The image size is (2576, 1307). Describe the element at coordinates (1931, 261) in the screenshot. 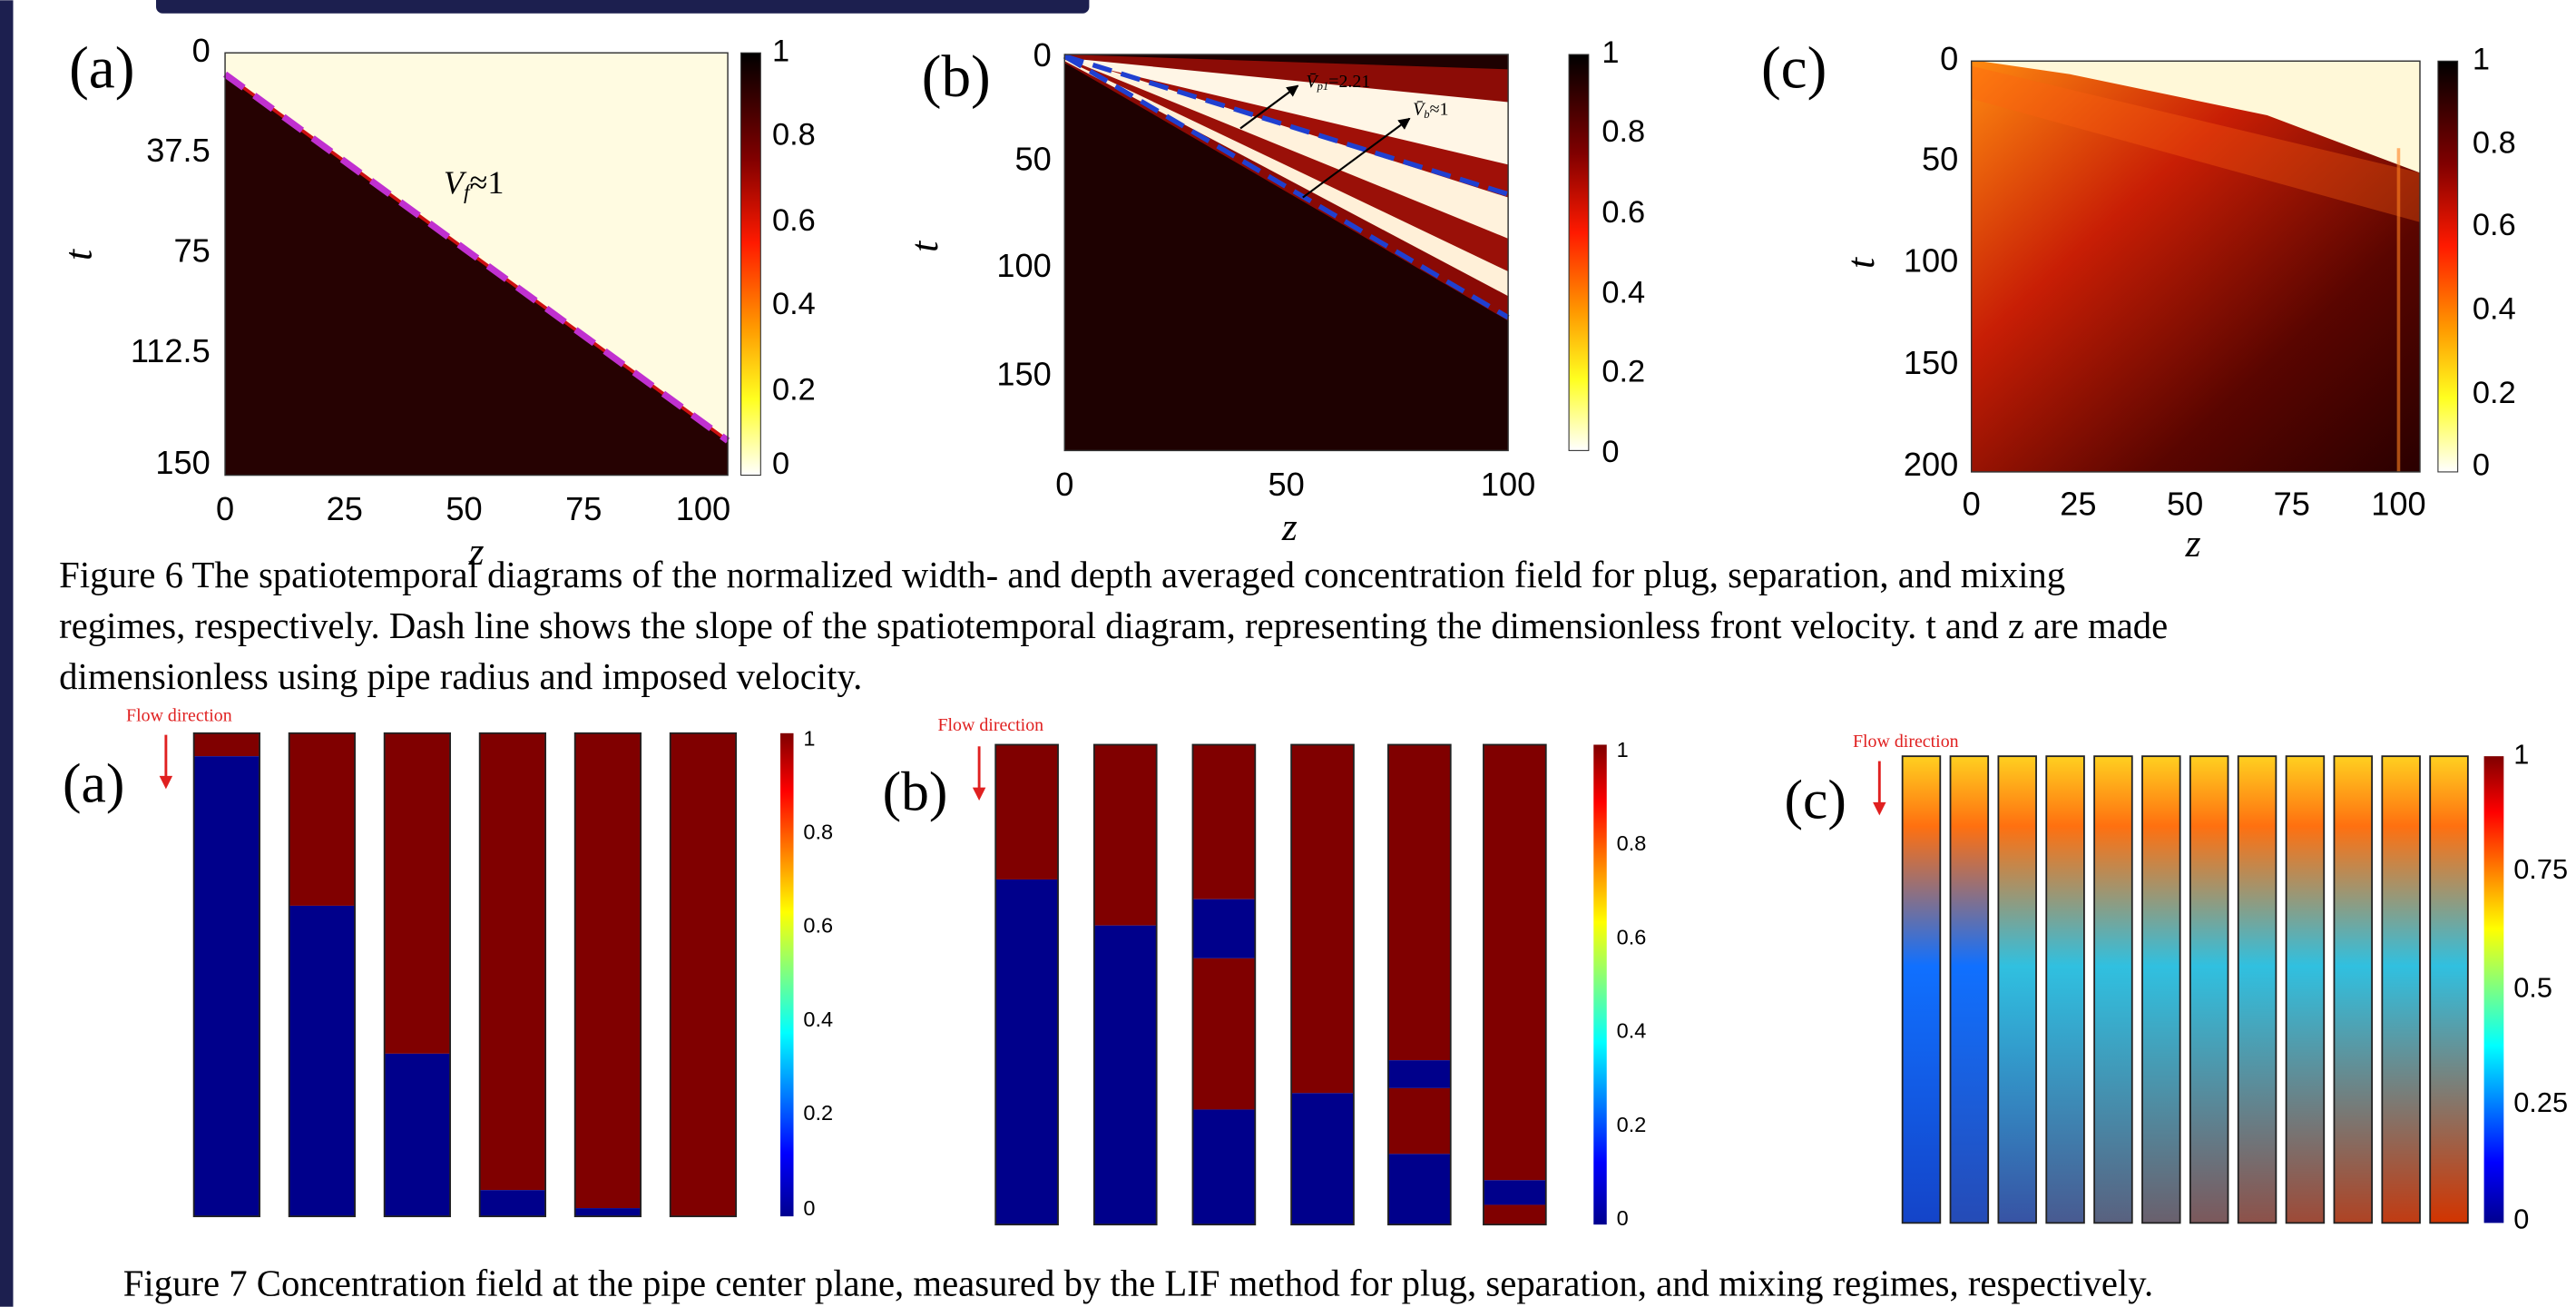

I see `y-tick-label: 100` at that location.